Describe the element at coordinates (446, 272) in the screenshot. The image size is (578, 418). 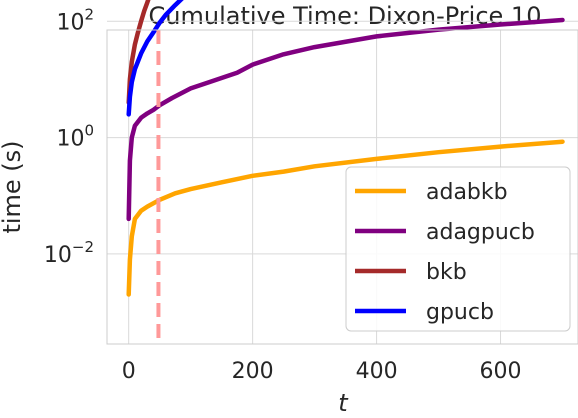
I see `legend-label-bkb: bkb` at that location.